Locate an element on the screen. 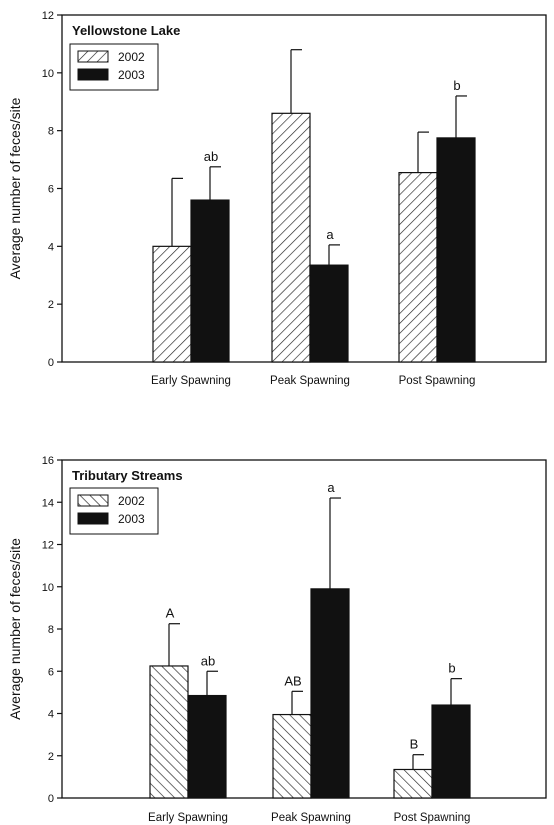 Image resolution: width=554 pixels, height=825 pixels. significance-label: AB is located at coordinates (292, 680).